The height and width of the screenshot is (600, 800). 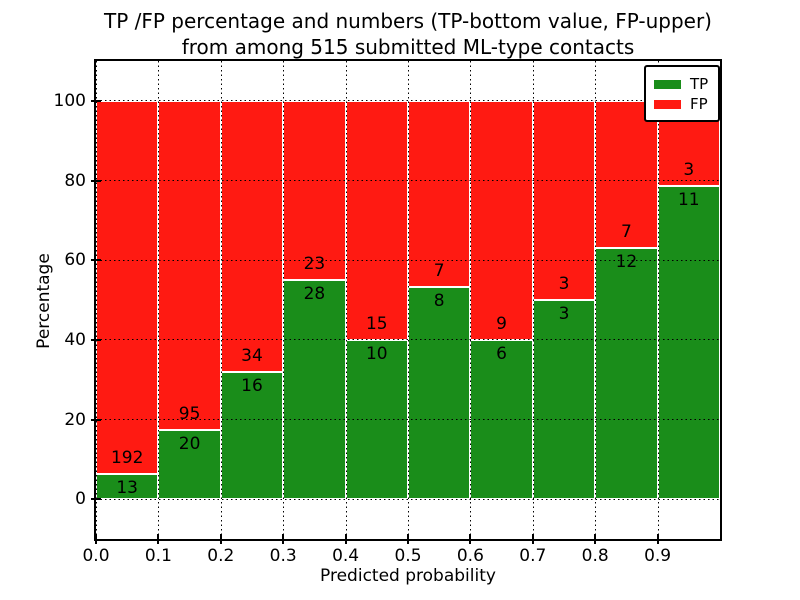 What do you see at coordinates (376, 353) in the screenshot?
I see `tp-count-label: 10` at bounding box center [376, 353].